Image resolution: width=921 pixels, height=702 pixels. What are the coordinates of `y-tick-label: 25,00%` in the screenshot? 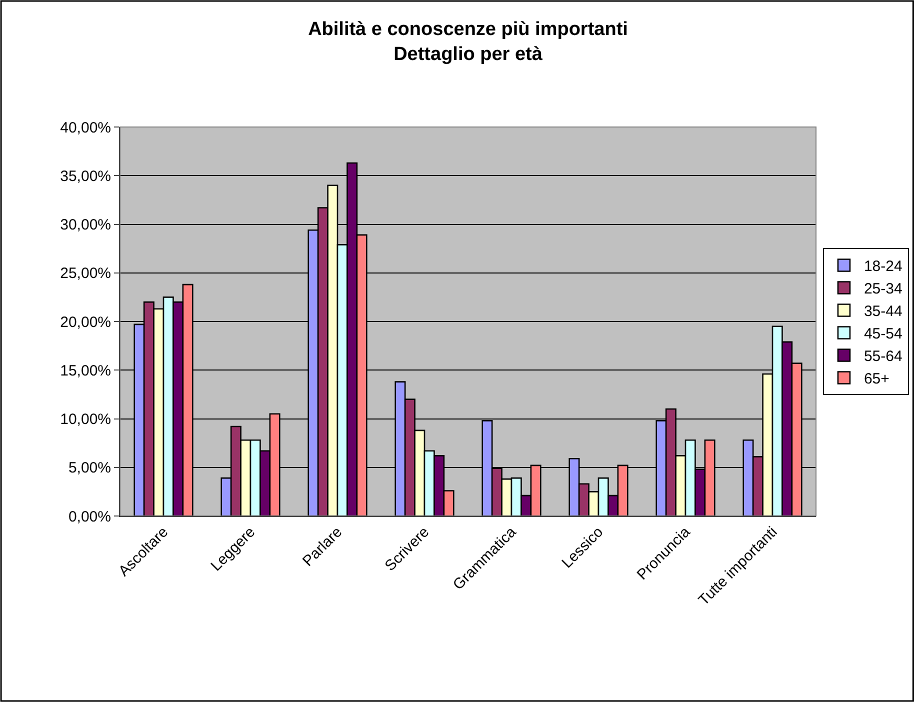 It's located at (85, 273).